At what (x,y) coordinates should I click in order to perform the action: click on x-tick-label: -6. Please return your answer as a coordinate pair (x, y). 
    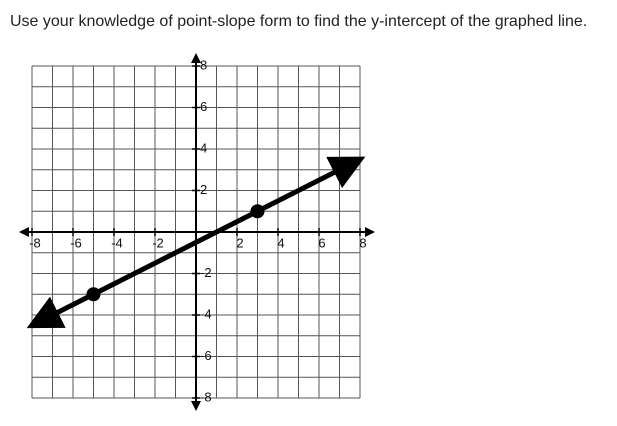
    Looking at the image, I should click on (76, 242).